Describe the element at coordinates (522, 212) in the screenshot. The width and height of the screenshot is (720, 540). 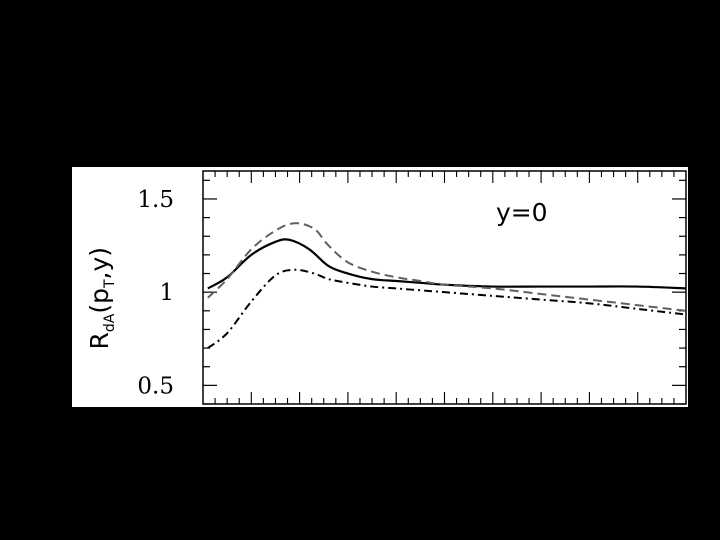
I see `plot-annotation: y=0` at that location.